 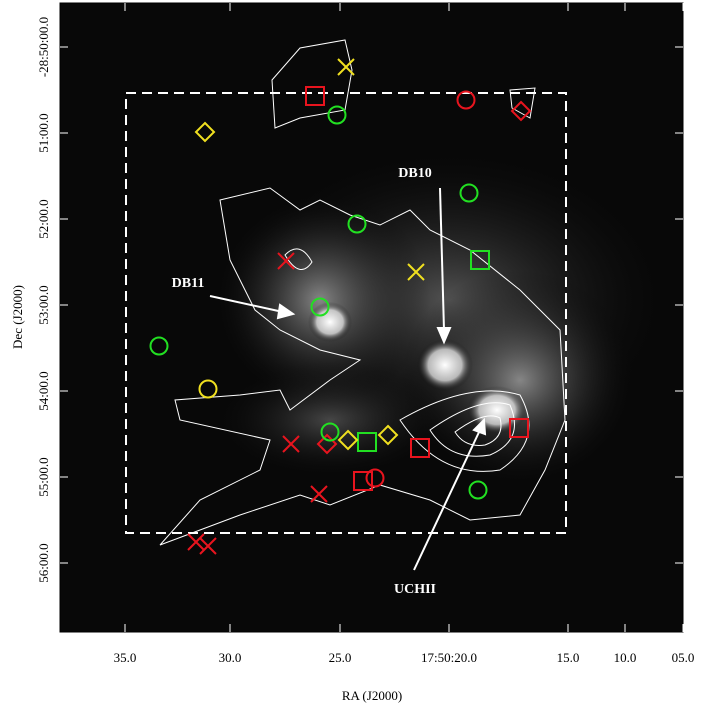 What do you see at coordinates (683, 657) in the screenshot?
I see `x-tick-label: 05.0` at bounding box center [683, 657].